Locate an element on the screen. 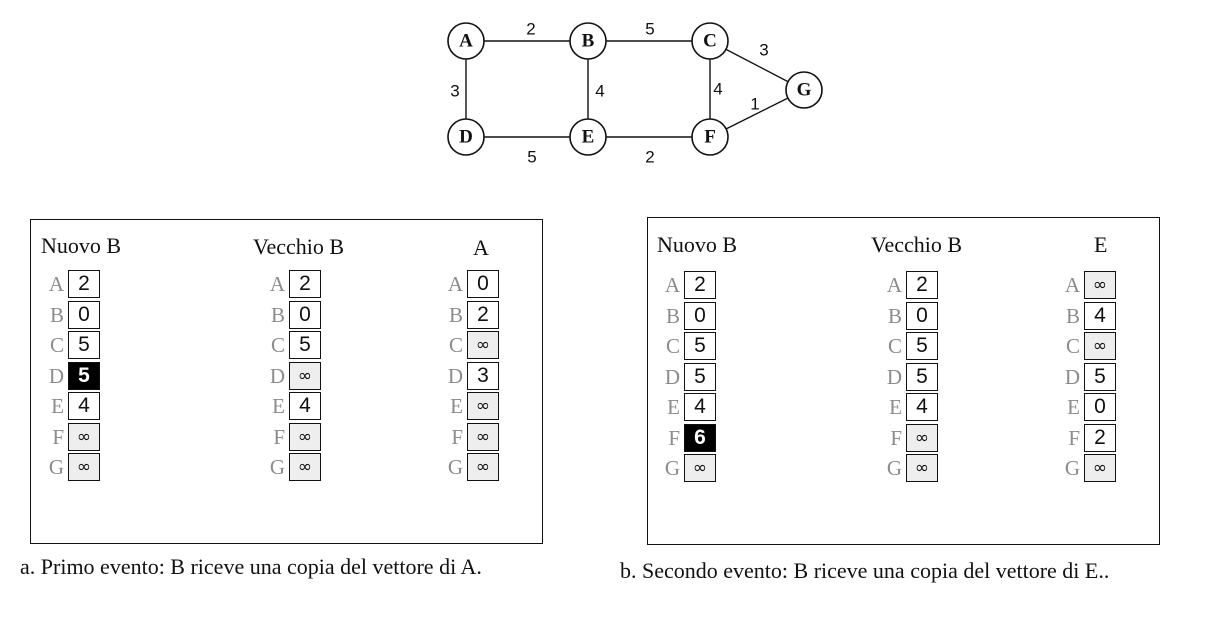 This screenshot has height=617, width=1223. vector-title-old-b: Vecchio B is located at coordinates (917, 244).